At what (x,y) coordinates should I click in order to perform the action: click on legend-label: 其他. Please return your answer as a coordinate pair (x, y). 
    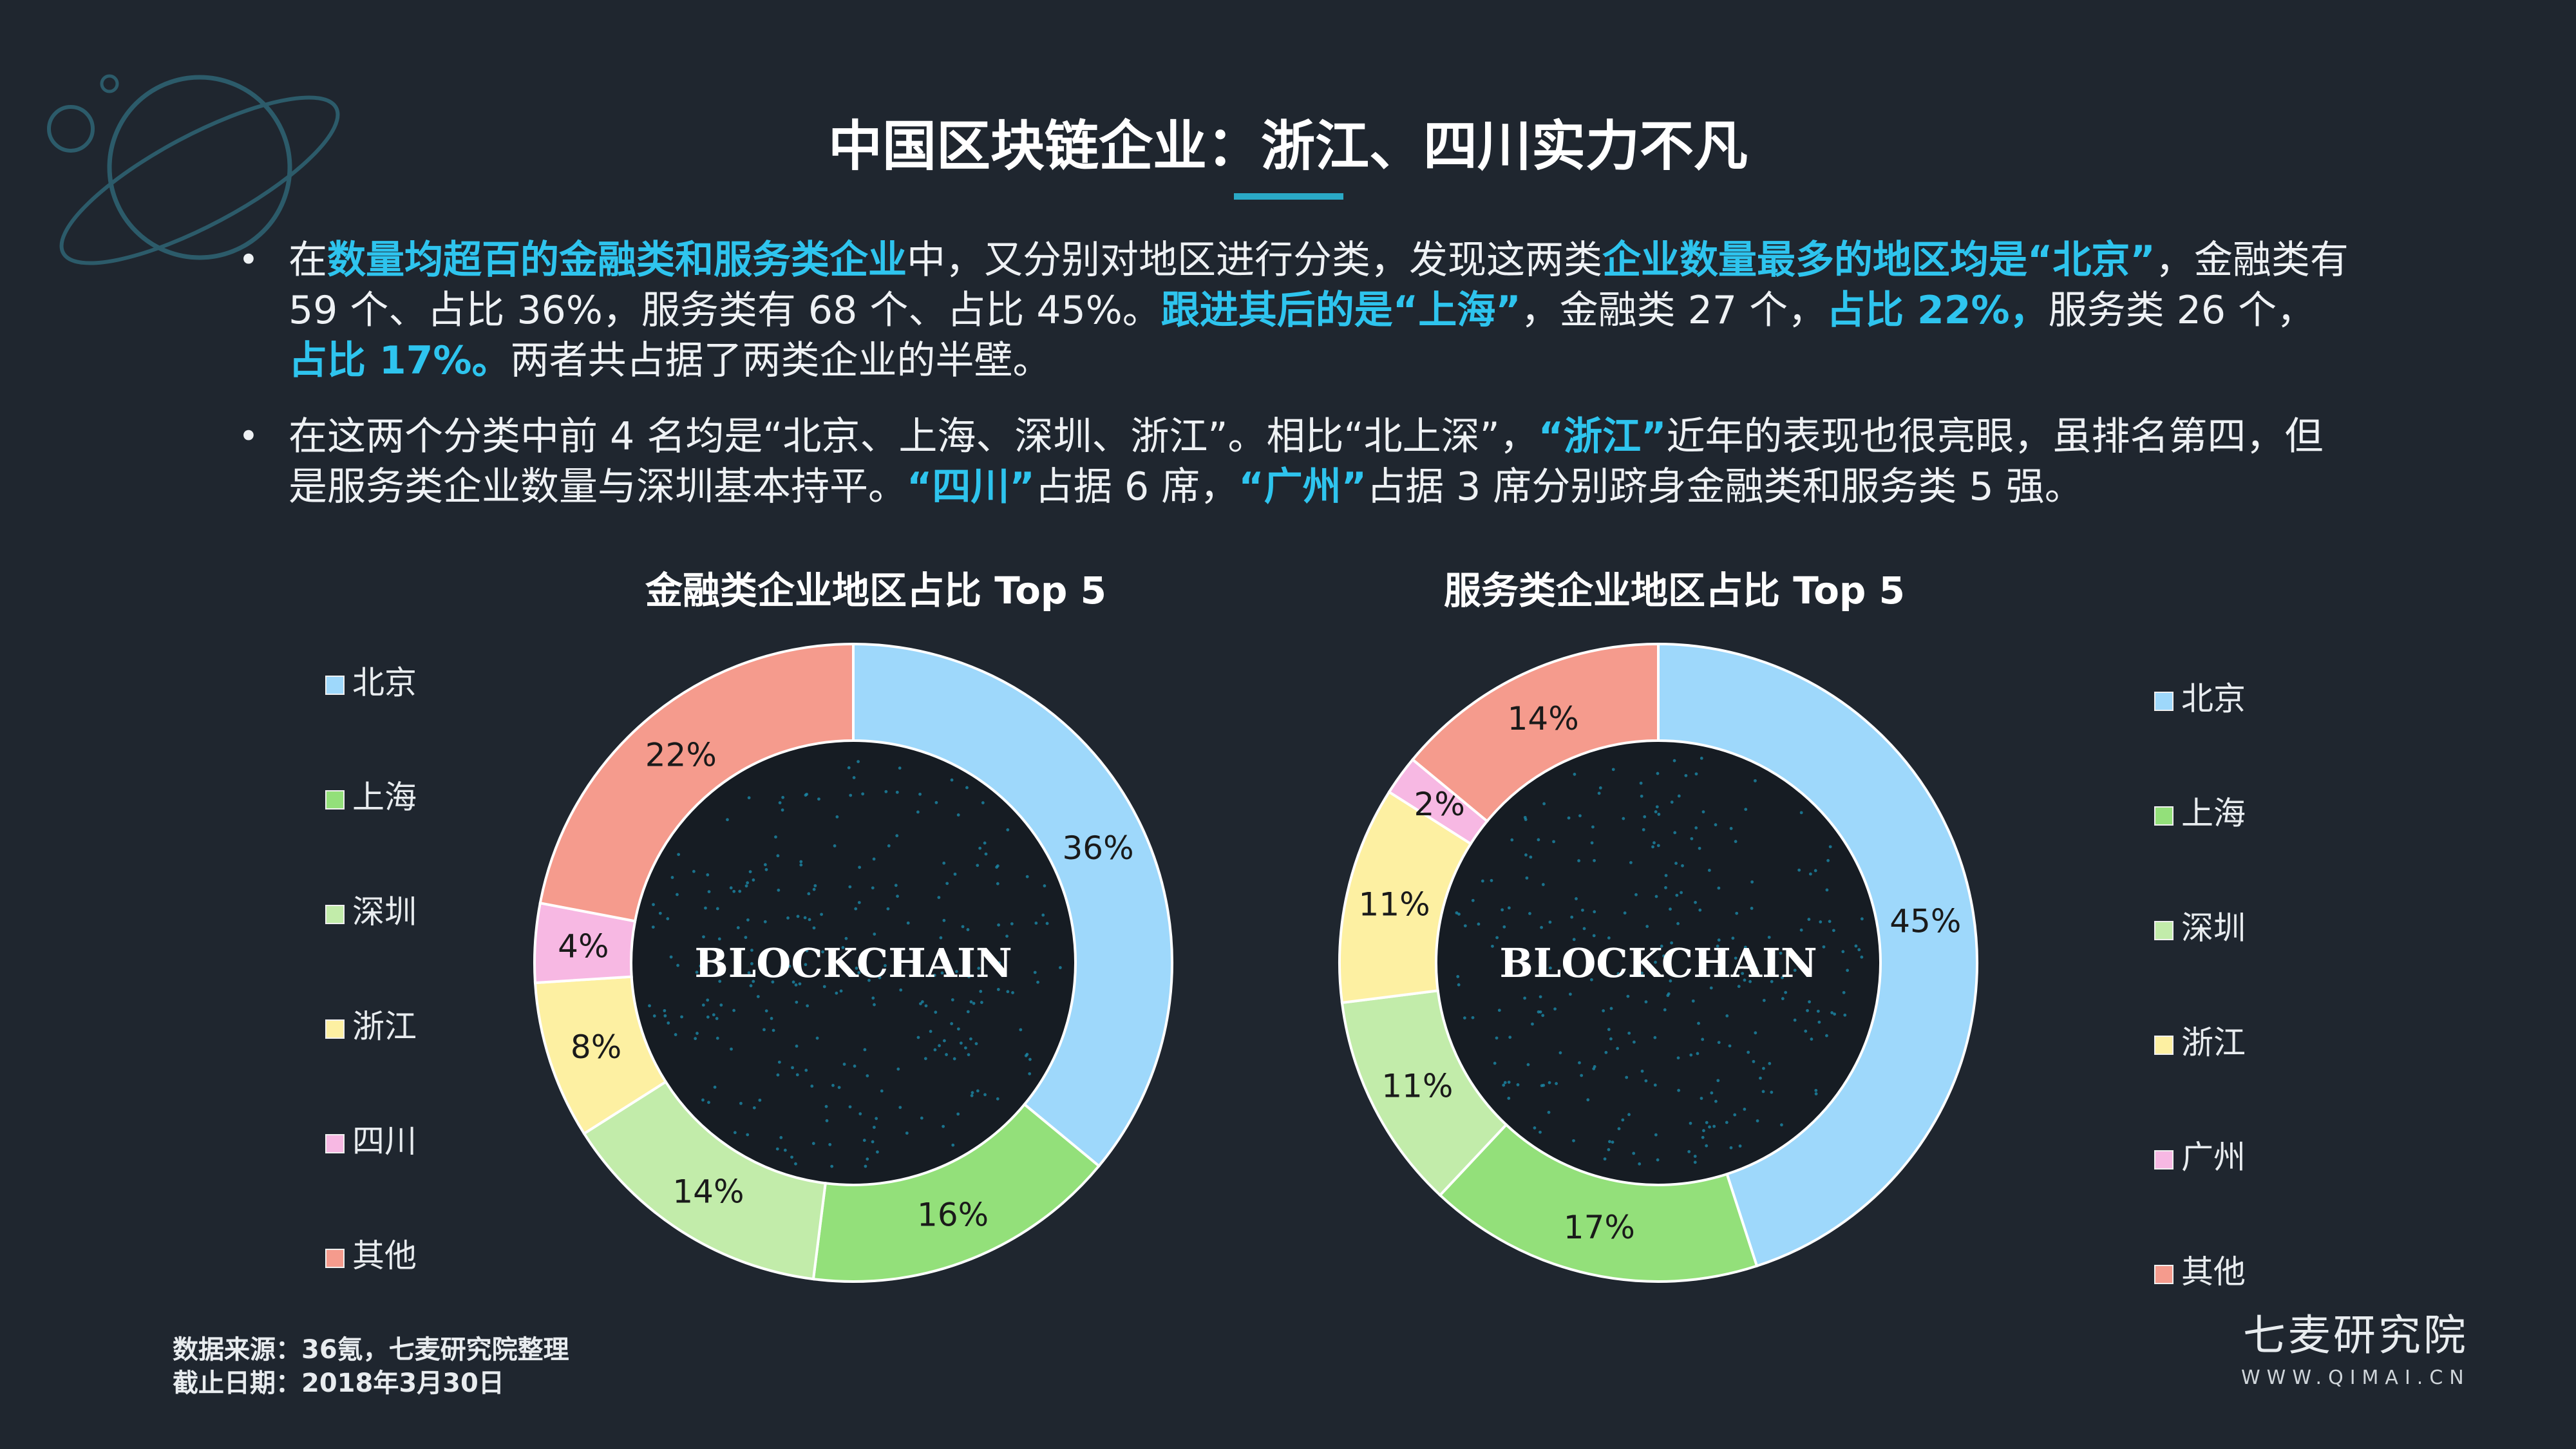
    Looking at the image, I should click on (2213, 1272).